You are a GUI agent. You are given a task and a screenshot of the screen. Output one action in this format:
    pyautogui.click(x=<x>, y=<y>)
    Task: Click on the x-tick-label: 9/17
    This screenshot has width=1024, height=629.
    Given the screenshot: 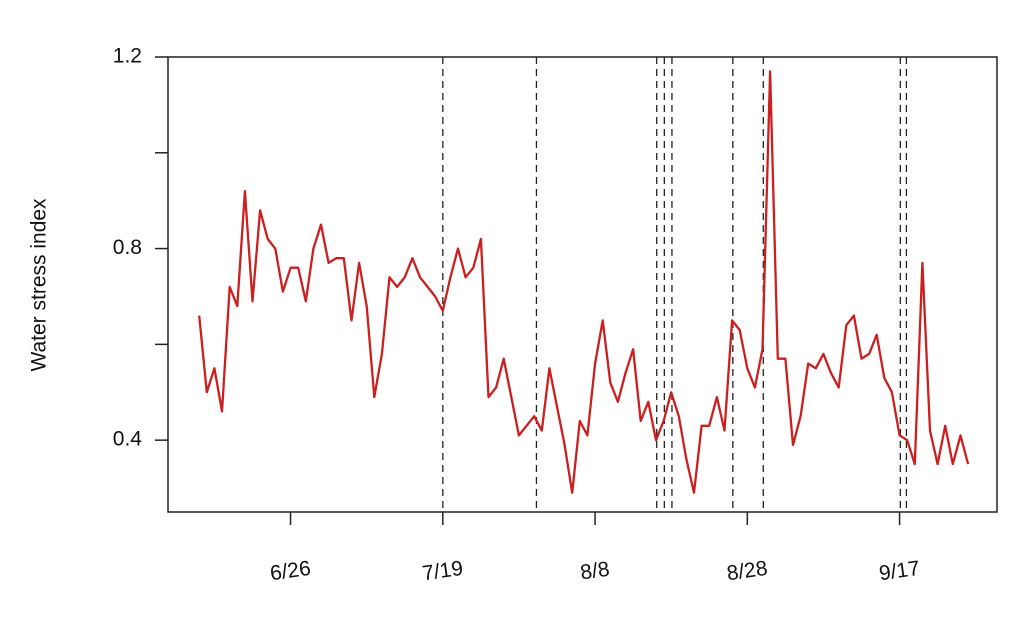 What is the action you would take?
    pyautogui.click(x=900, y=571)
    